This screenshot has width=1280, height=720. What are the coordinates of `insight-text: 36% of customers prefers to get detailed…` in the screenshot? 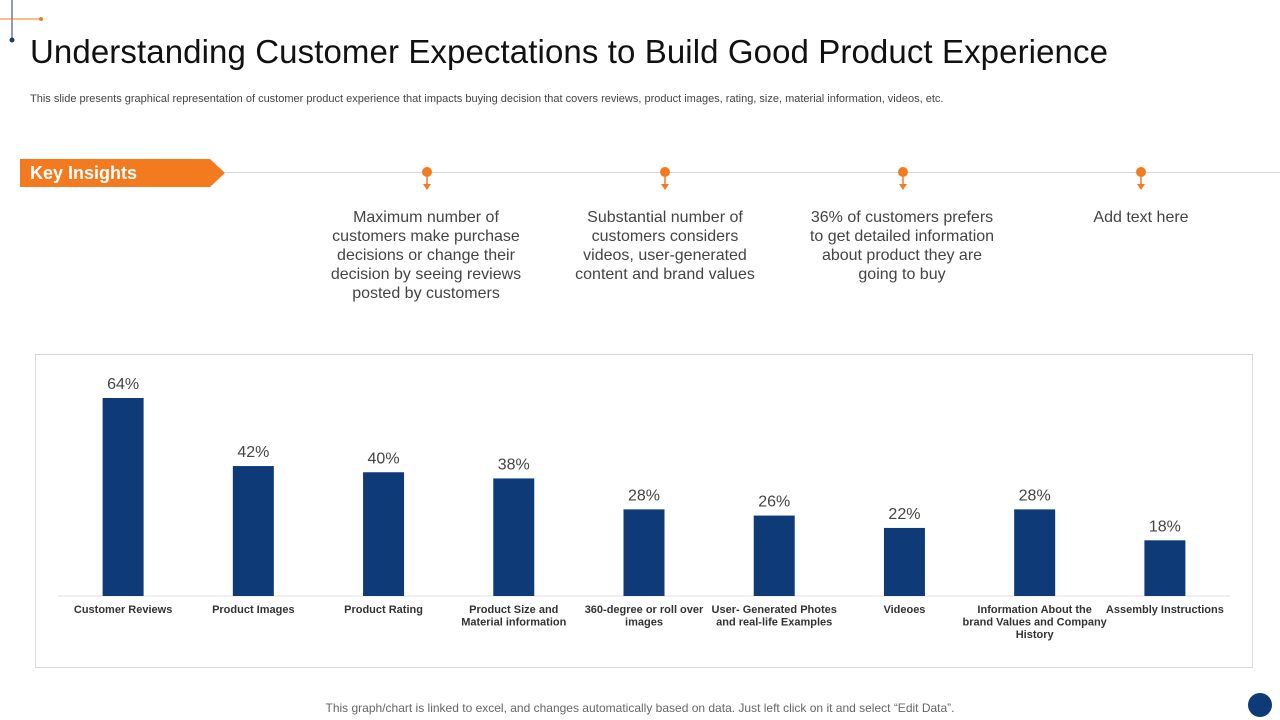 It's located at (902, 246).